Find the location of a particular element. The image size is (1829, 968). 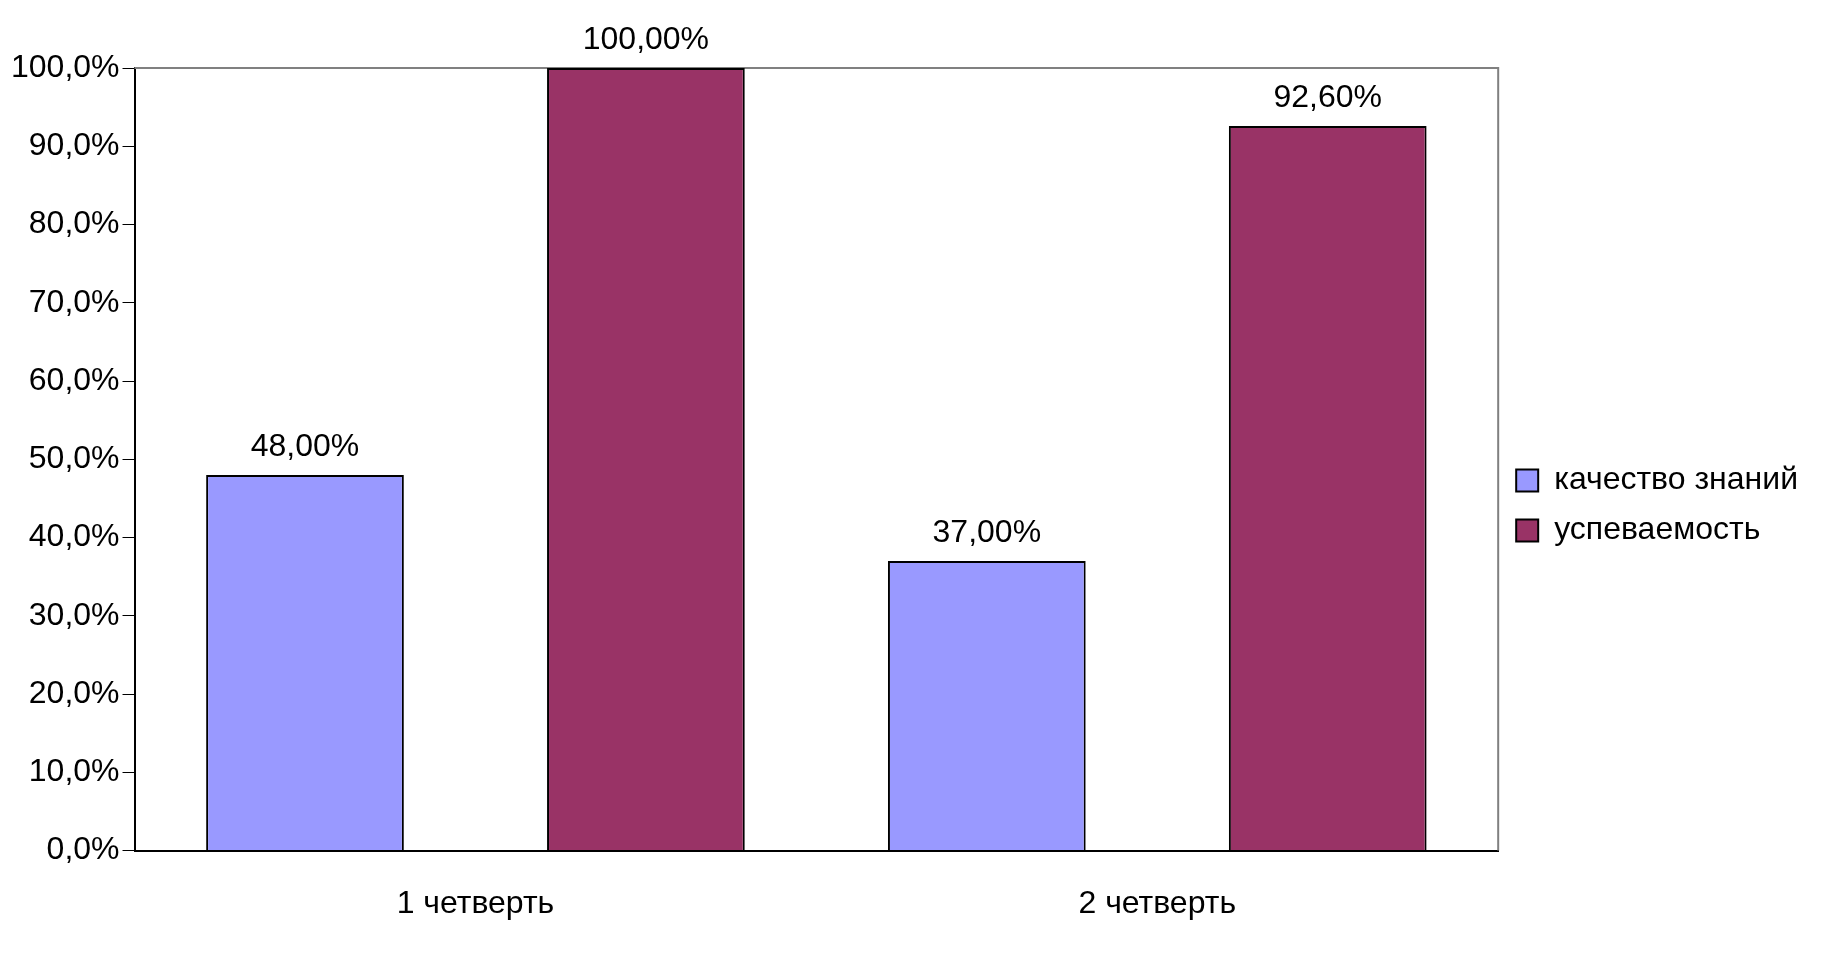

y-tick-label: 20,0% is located at coordinates (74, 691).